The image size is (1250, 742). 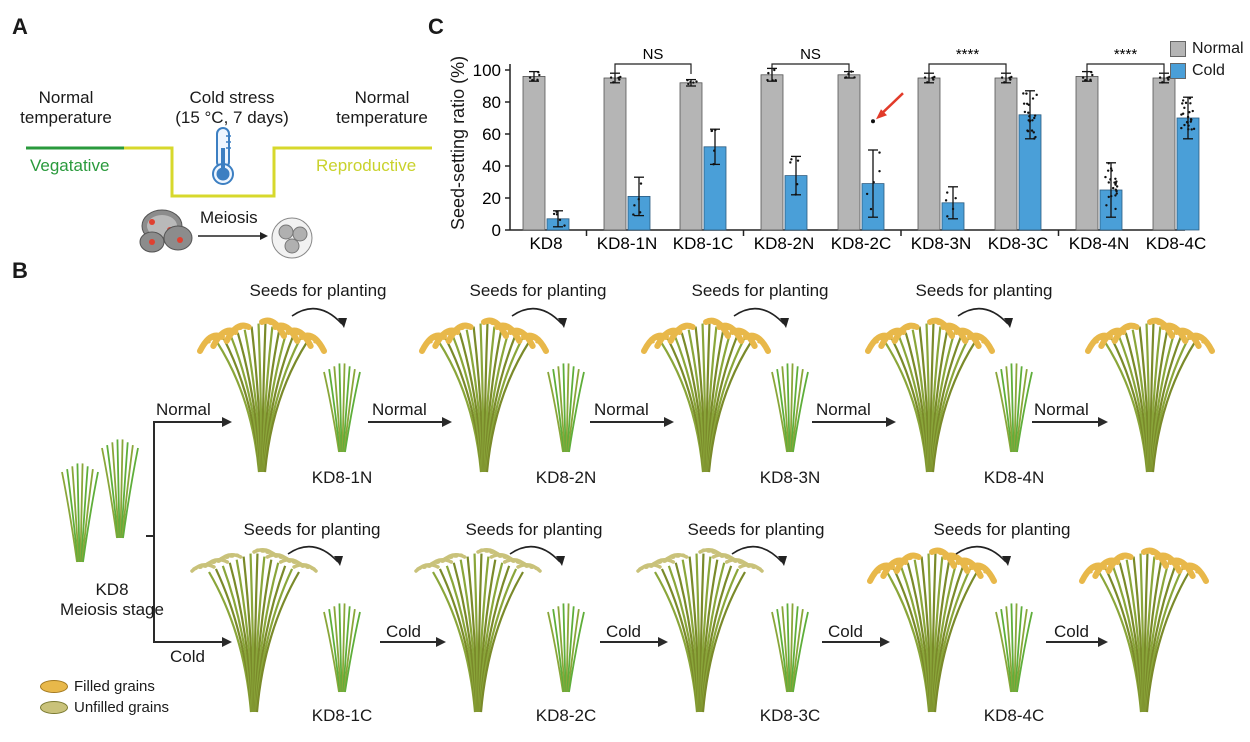 What do you see at coordinates (1090, 80) in the screenshot?
I see `point-normal-KD8-4N` at bounding box center [1090, 80].